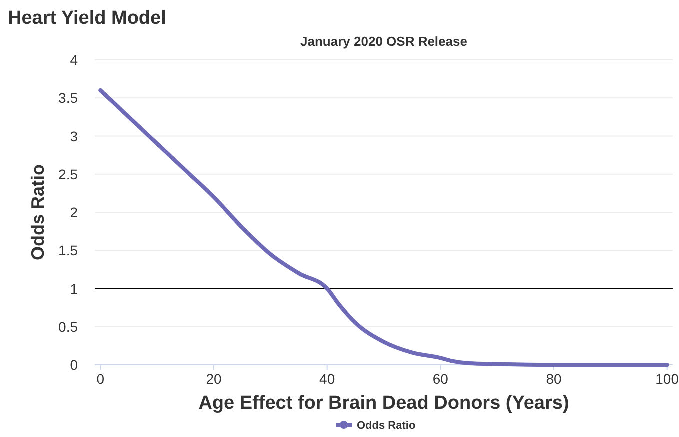 The height and width of the screenshot is (437, 679). I want to click on y-tick-label: 1, so click(74, 288).